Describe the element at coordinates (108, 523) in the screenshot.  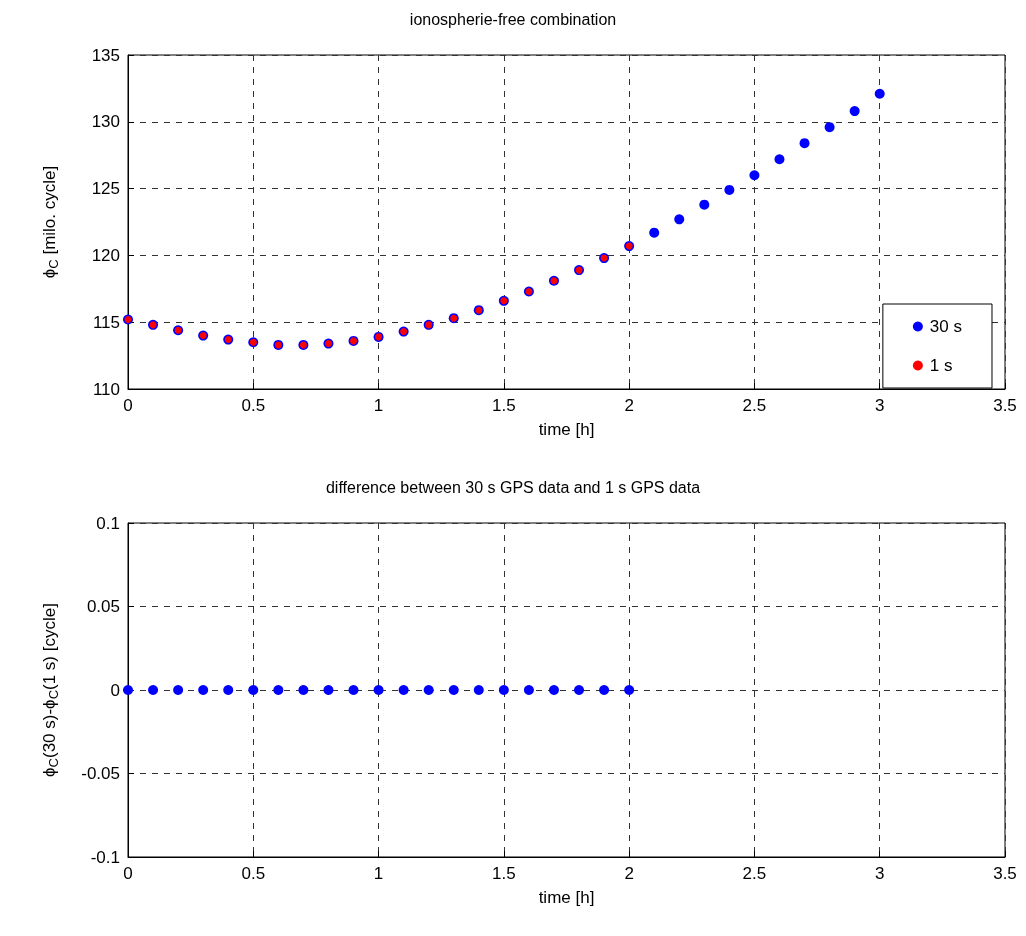
I see `y-tick-label: 0.1` at that location.